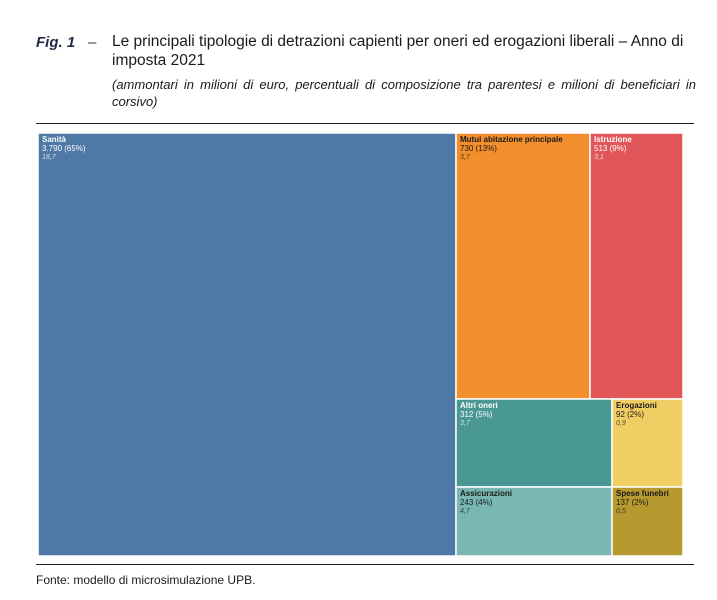 Image resolution: width=717 pixels, height=600 pixels. I want to click on tile-value-label: 730 (13%), so click(478, 148).